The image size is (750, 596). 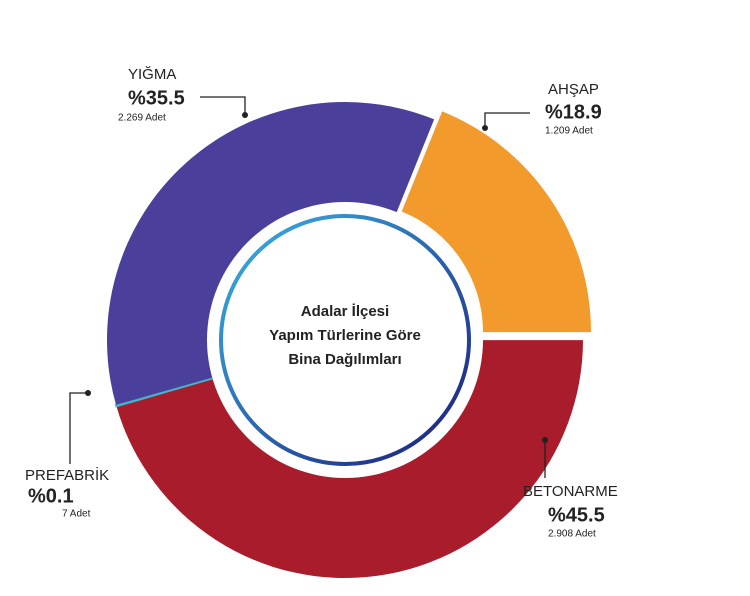 What do you see at coordinates (51, 496) in the screenshot?
I see `value-label: %0.1` at bounding box center [51, 496].